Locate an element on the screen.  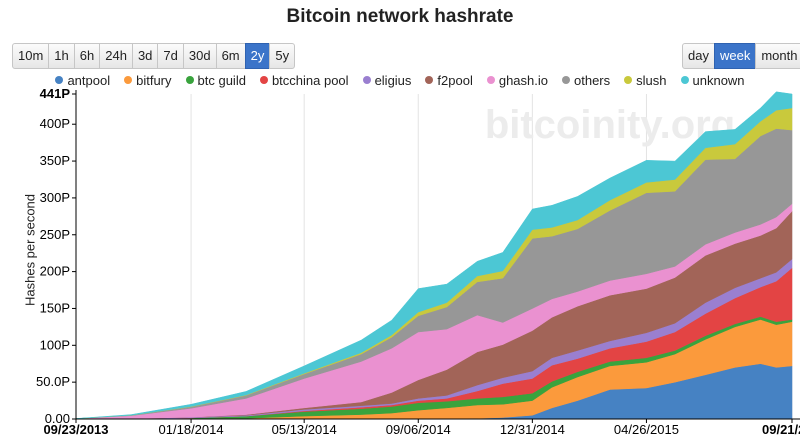
legend-item-bitfury: bitfury is located at coordinates (148, 80).